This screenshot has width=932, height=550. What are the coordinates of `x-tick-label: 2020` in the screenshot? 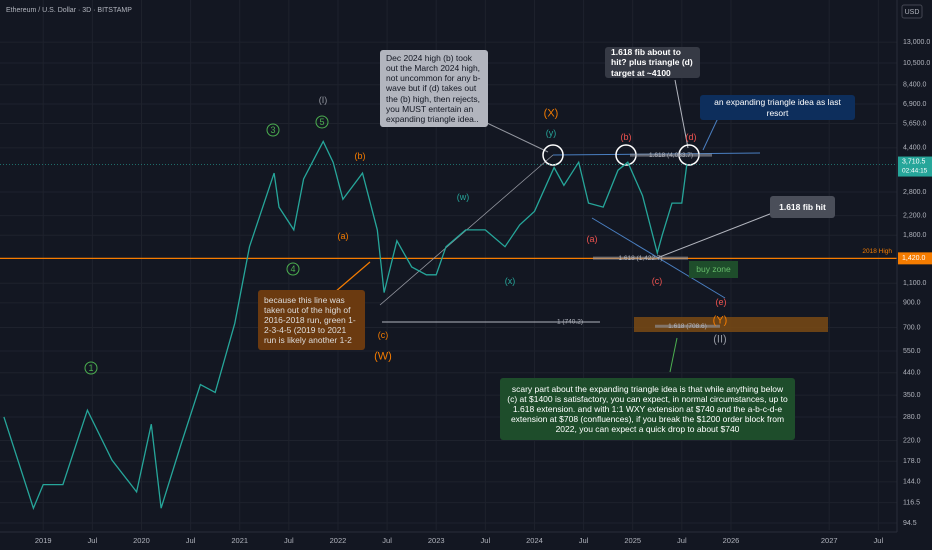 It's located at (141, 540).